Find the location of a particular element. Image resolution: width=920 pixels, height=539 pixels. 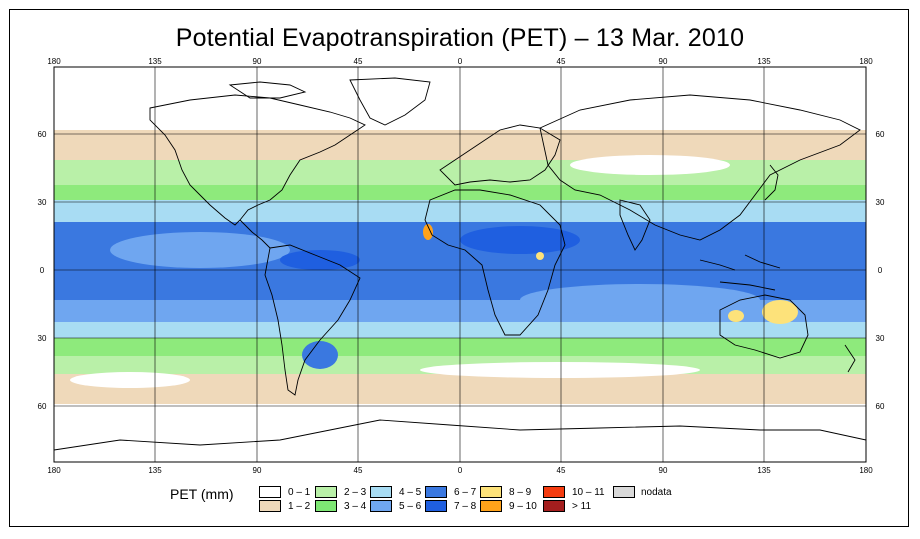

legend-label: 4 – 5 is located at coordinates (410, 492).